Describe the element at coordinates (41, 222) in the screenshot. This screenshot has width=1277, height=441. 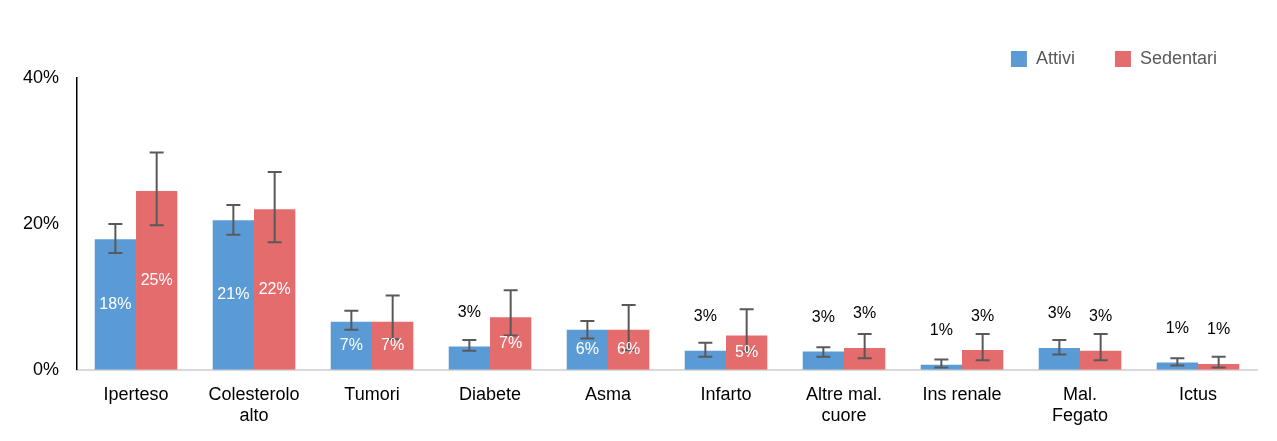
I see `y-tick-label: 20%` at that location.